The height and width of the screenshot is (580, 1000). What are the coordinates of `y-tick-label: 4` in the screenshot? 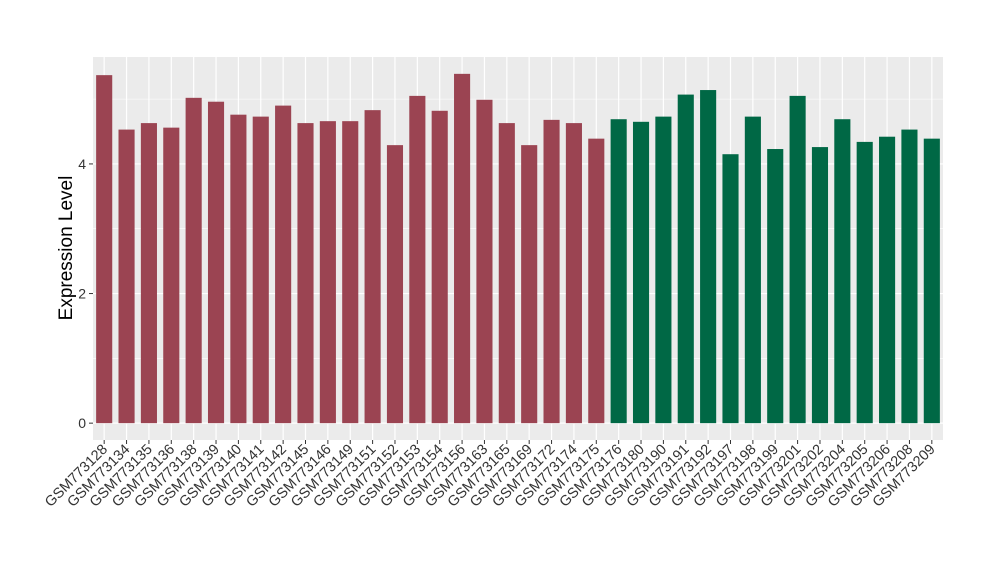 It's located at (82, 164).